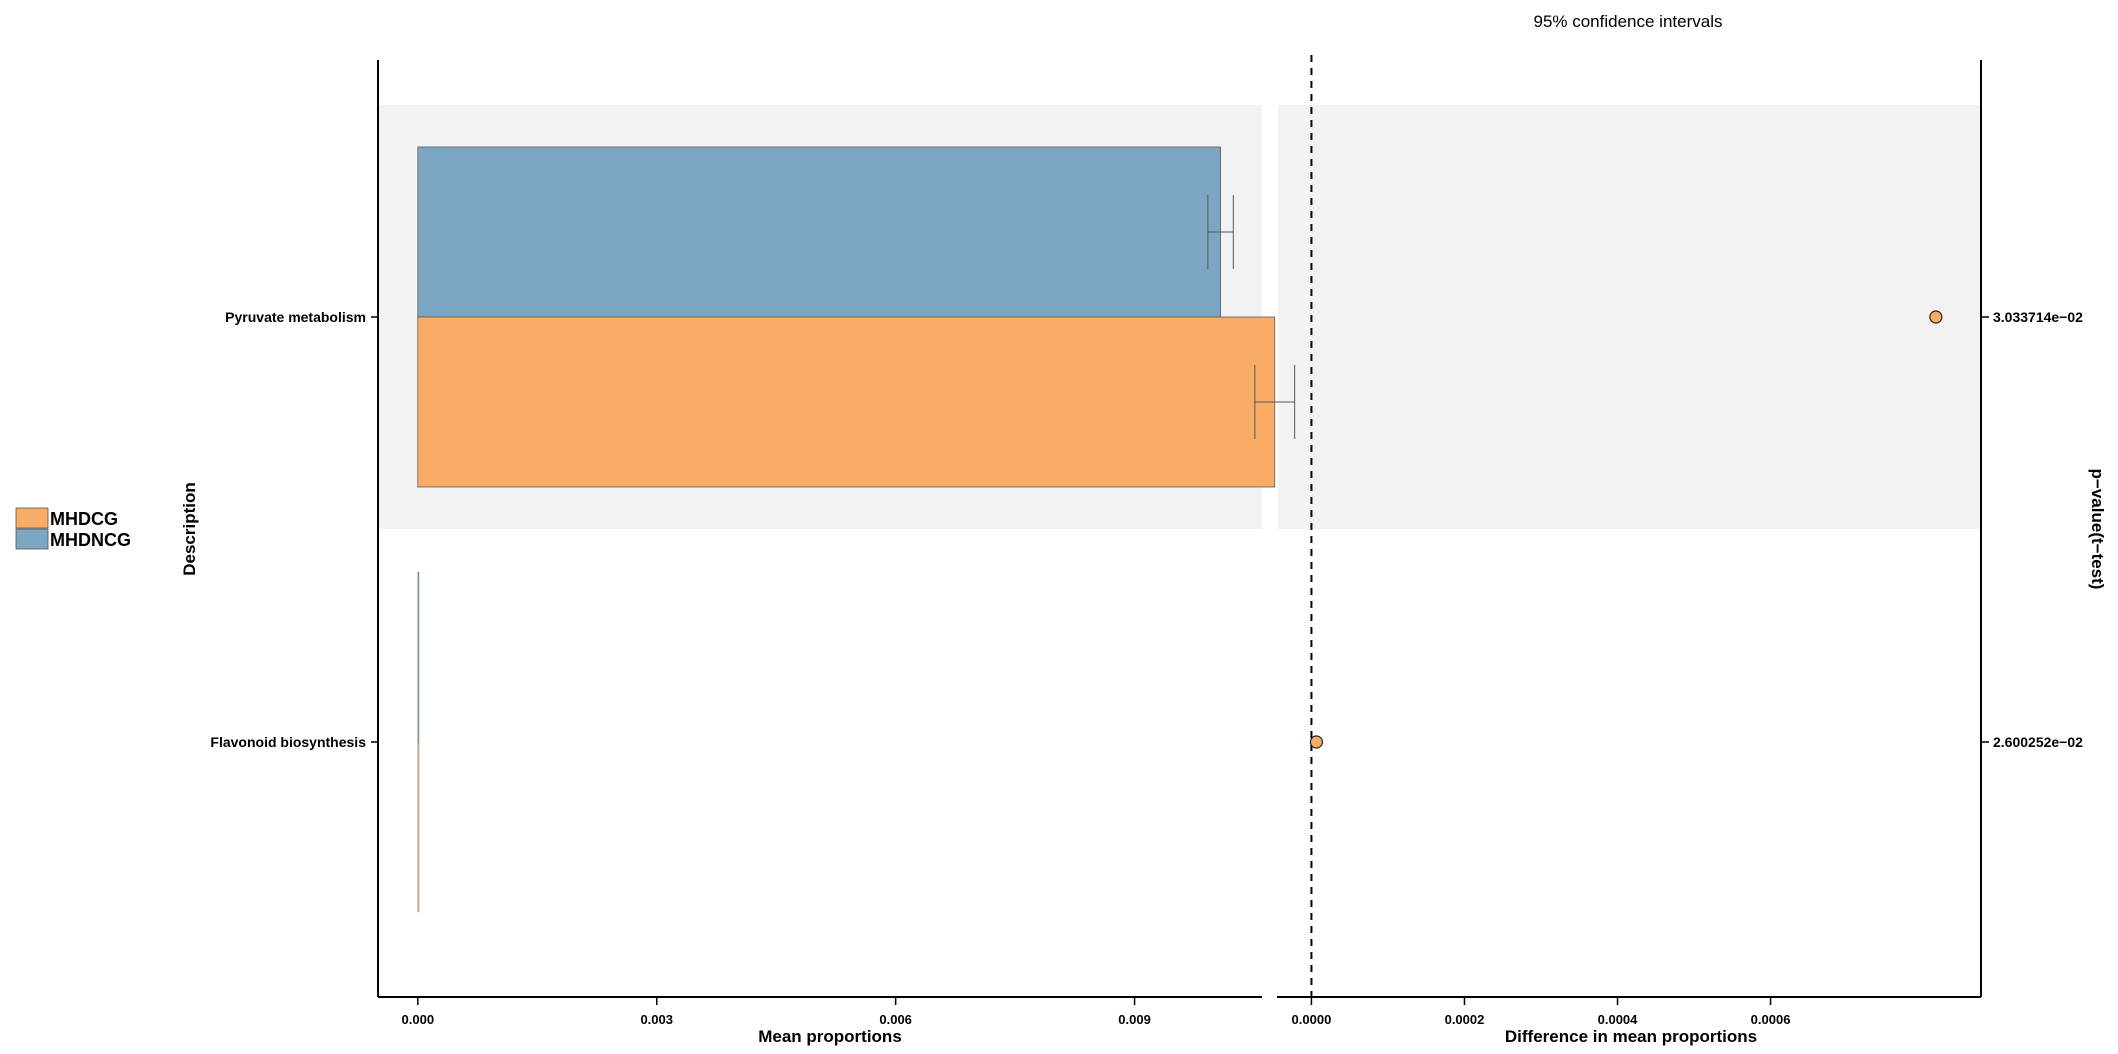  I want to click on left-x-tick-label: 0.009, so click(1134, 1019).